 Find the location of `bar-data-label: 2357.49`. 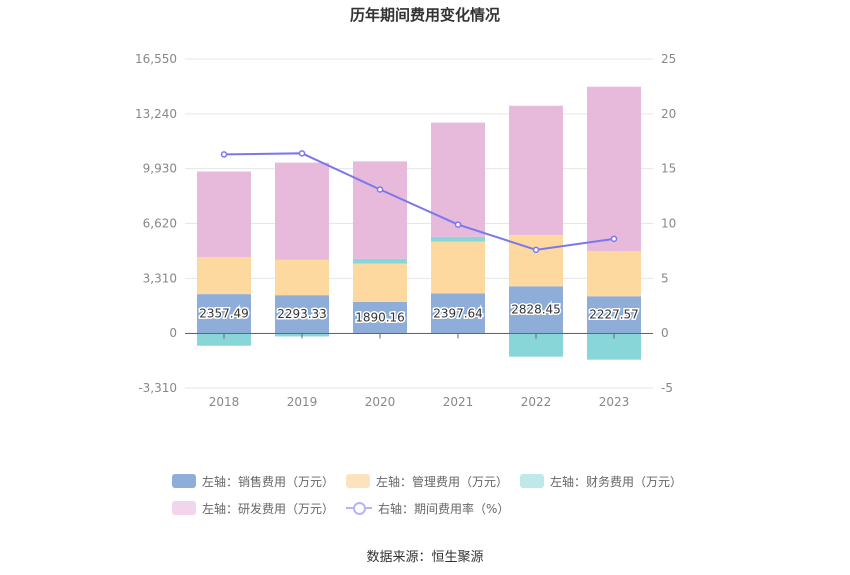

bar-data-label: 2357.49 is located at coordinates (224, 314).